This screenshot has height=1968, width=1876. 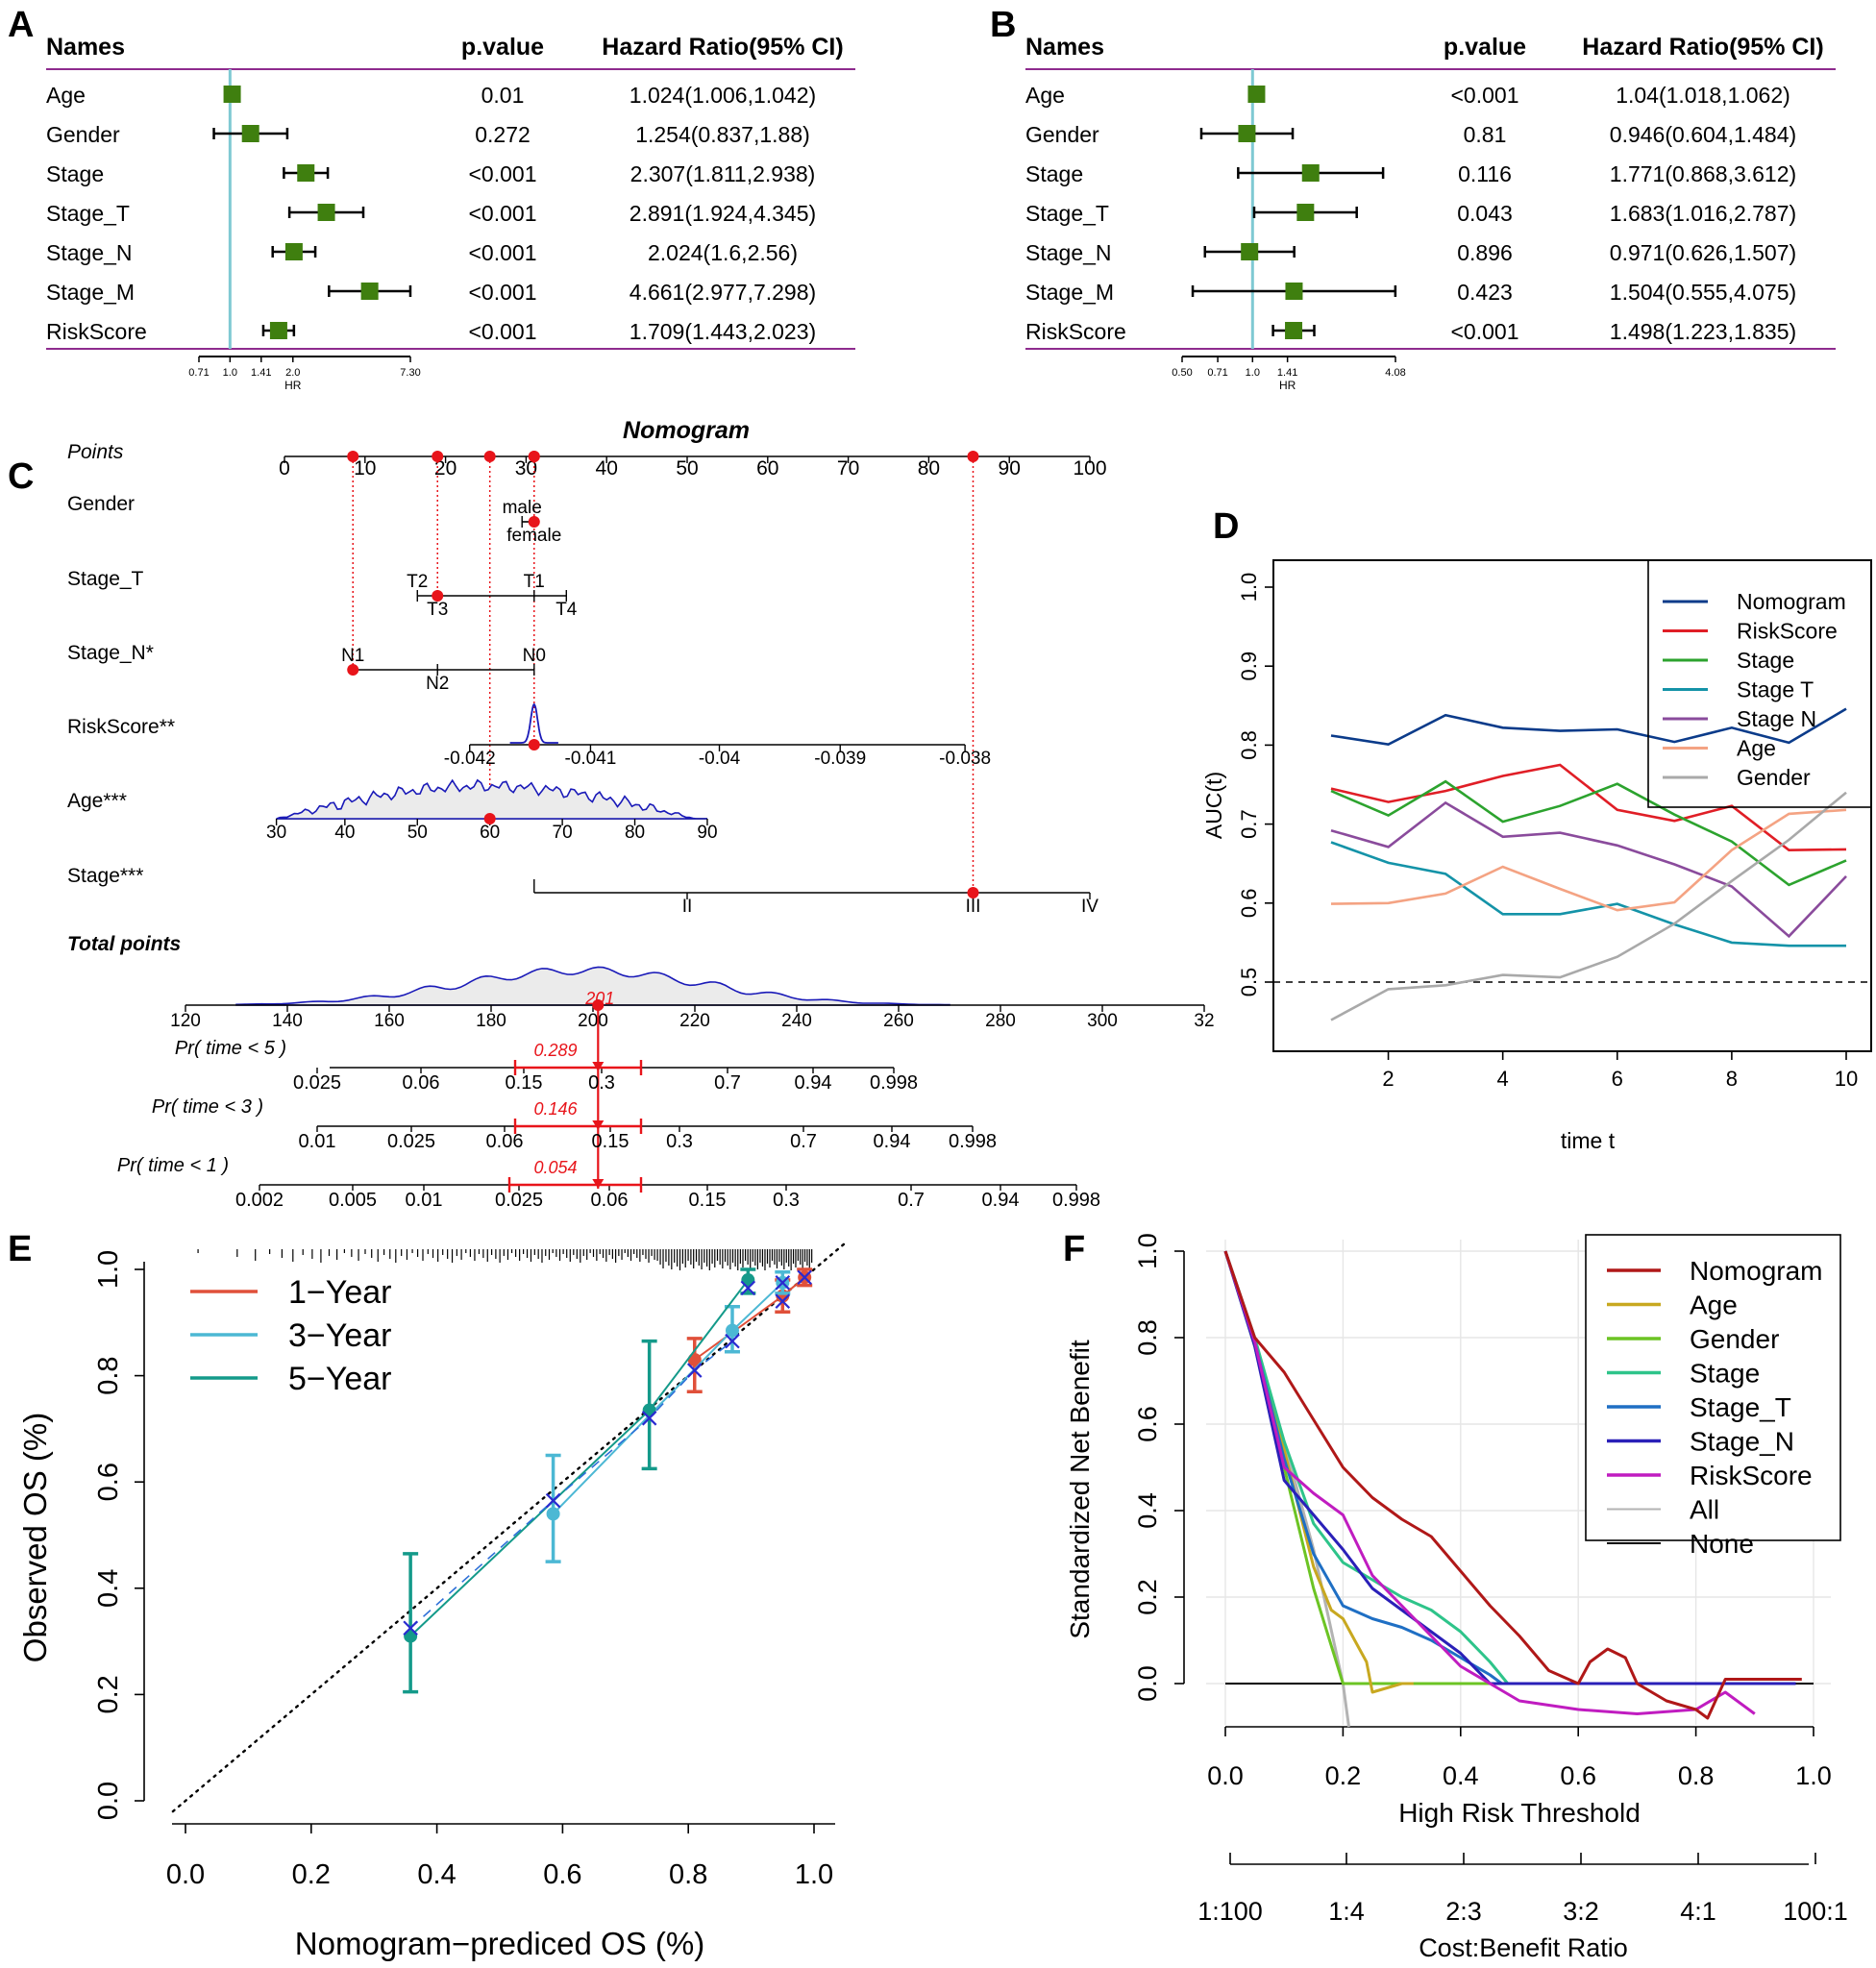 I want to click on variable-scale-tick-label: -0.039, so click(x=840, y=759).